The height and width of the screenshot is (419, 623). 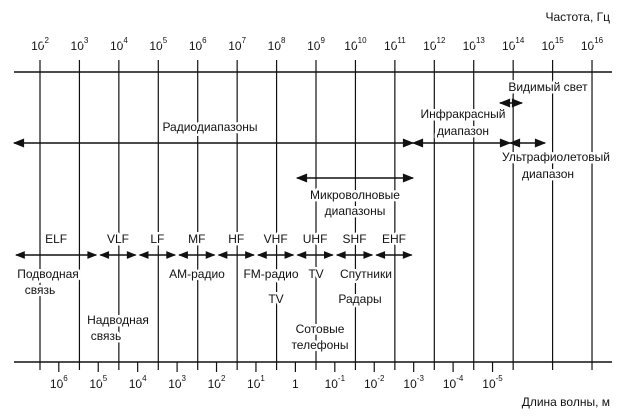 What do you see at coordinates (441, 40) in the screenshot?
I see `tick-exponent: 12` at bounding box center [441, 40].